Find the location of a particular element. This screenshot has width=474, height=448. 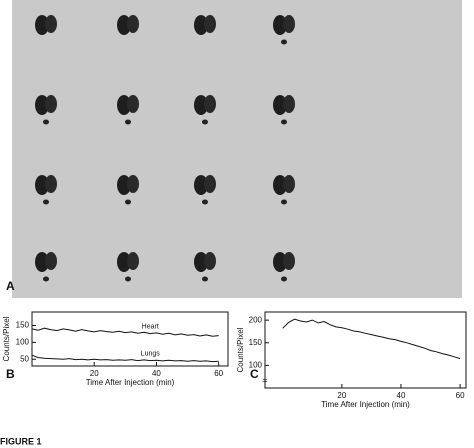

axis-break: ≈ is located at coordinates (265, 380).